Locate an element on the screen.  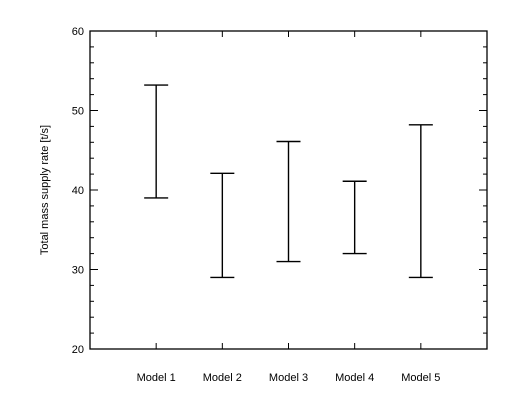
x-axis-category-labels: Model 1 Model 2 Model 3 Model 4 Model 5 is located at coordinates (289, 378).